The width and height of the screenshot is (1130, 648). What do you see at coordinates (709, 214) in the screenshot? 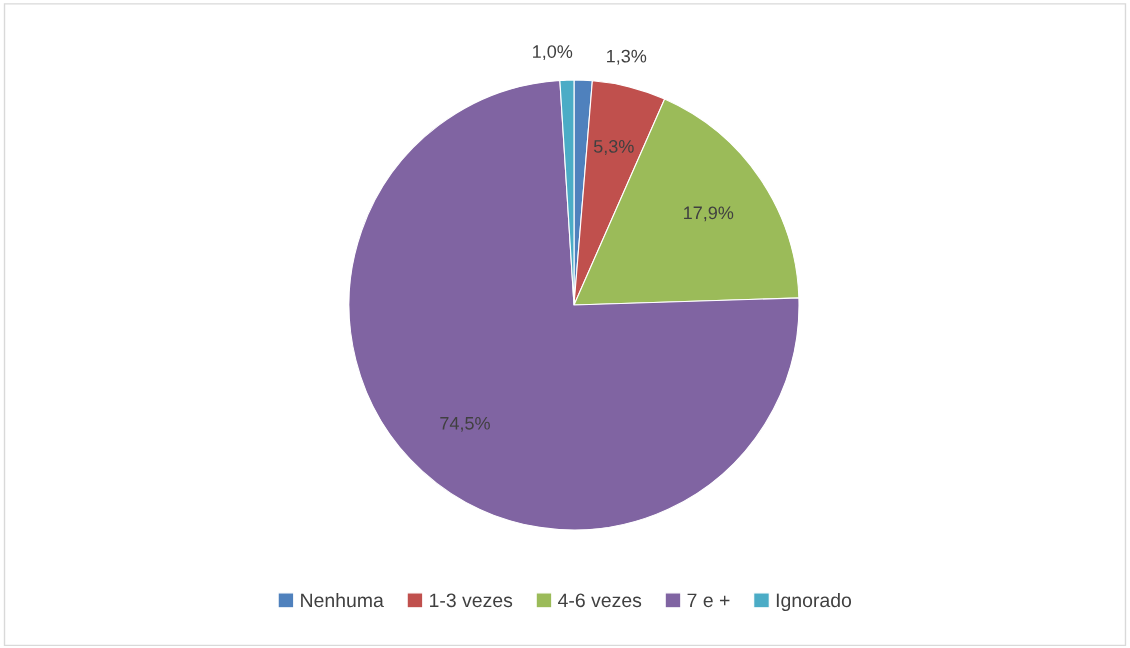
I see `data-label: 17,9%` at bounding box center [709, 214].